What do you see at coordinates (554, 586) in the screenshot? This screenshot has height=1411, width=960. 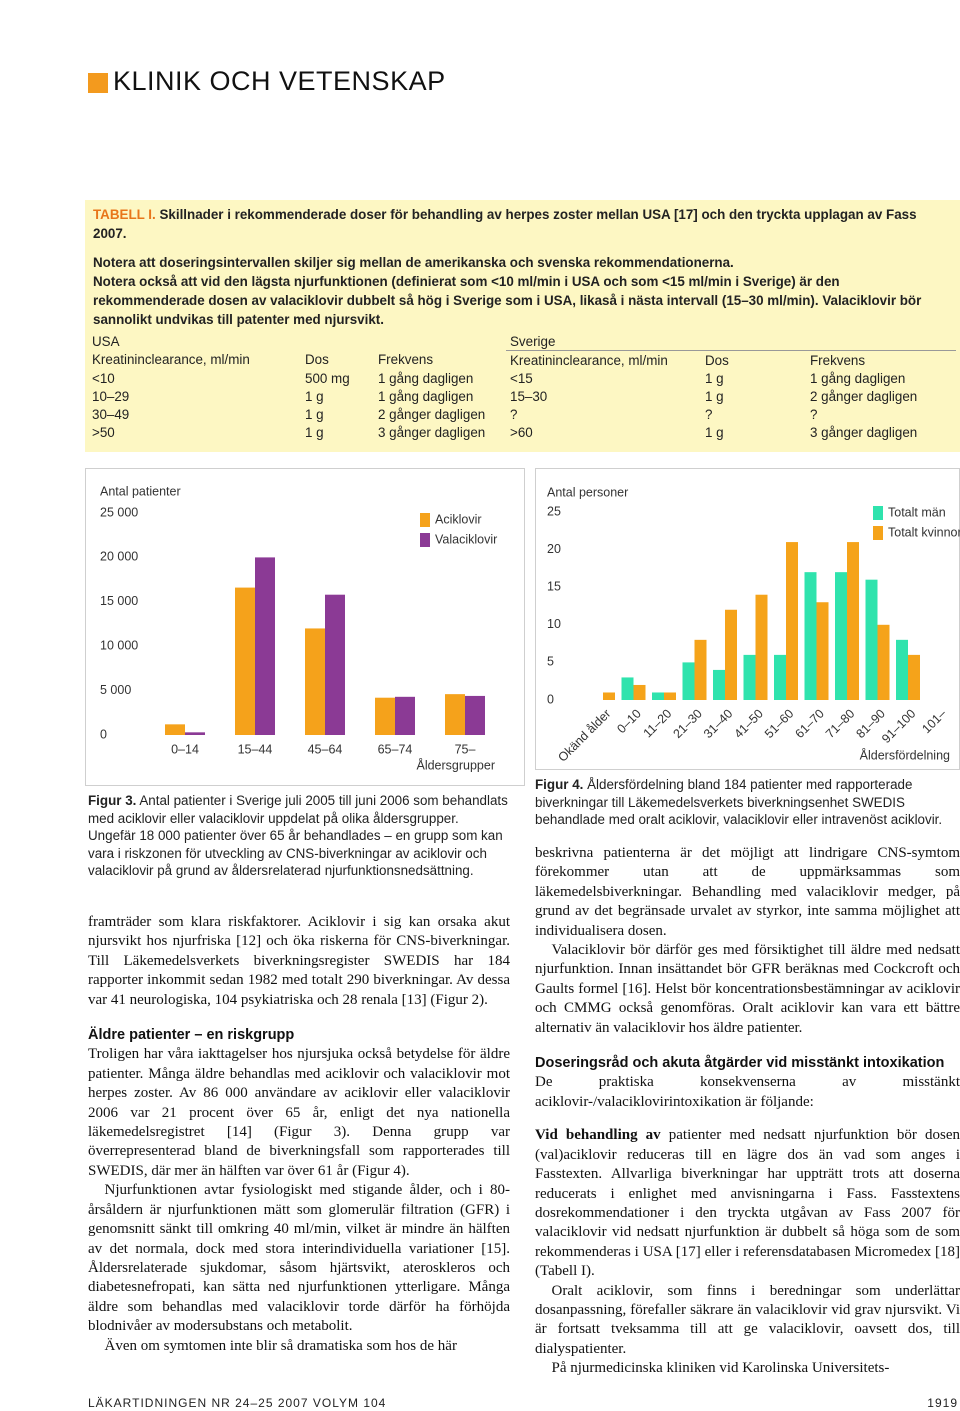 I see `y-tick-label: 15` at bounding box center [554, 586].